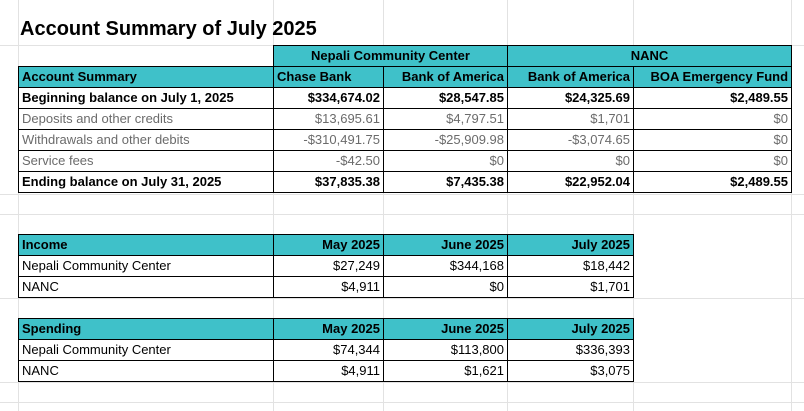 The image size is (804, 411). What do you see at coordinates (445, 266) in the screenshot?
I see `cell-value: $344,168` at bounding box center [445, 266].